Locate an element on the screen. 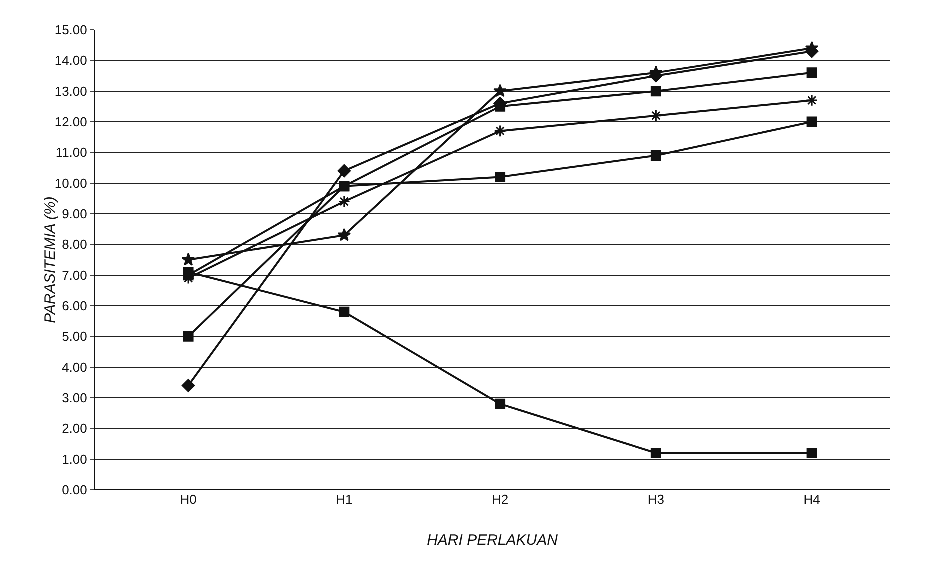  y-tick-label: 14.00 is located at coordinates (71, 60).